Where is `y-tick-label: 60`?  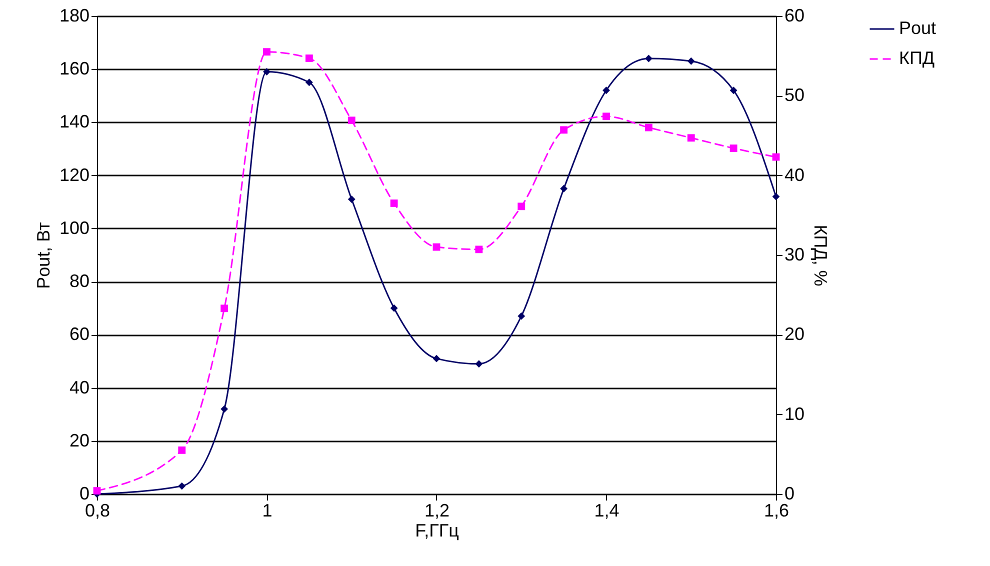
y-tick-label: 60 is located at coordinates (79, 334).